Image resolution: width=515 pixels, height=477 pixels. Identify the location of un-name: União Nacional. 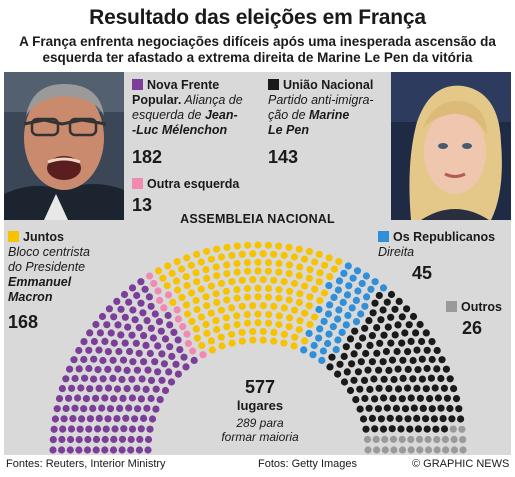
(328, 85).